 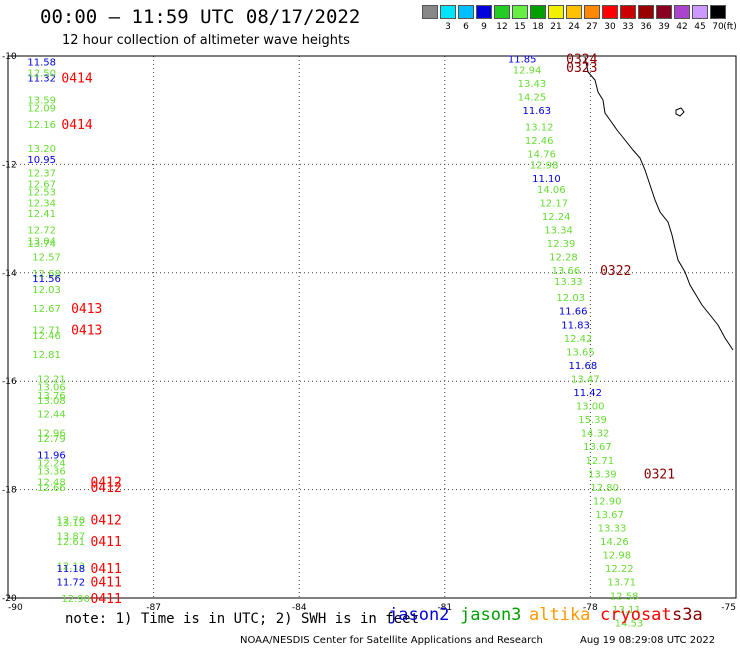 I want to click on legend-label: 30, so click(x=610, y=27).